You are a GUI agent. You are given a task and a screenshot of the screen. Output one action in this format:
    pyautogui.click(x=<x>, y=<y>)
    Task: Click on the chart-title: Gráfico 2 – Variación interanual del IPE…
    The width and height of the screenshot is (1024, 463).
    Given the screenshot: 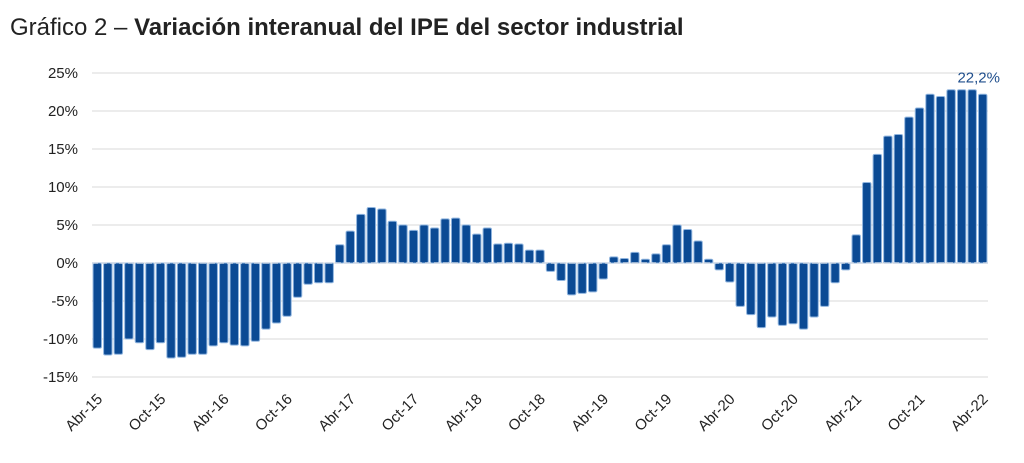 What is the action you would take?
    pyautogui.click(x=347, y=28)
    